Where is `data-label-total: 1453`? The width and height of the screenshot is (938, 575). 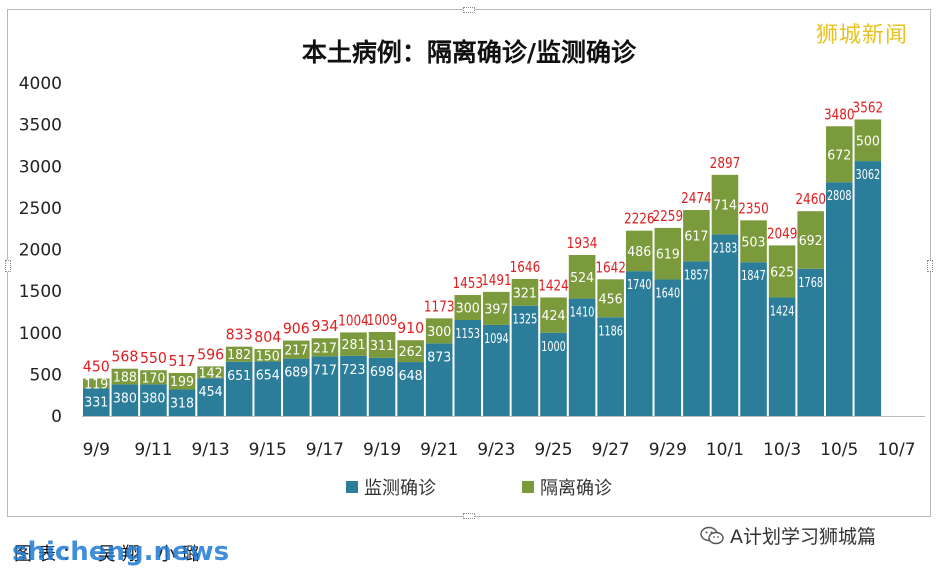
data-label-total: 1453 is located at coordinates (467, 283).